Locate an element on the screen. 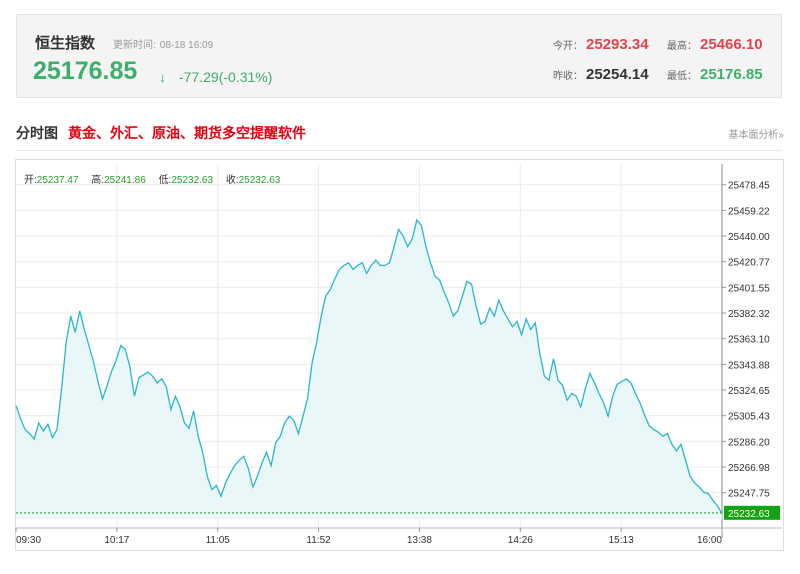 The height and width of the screenshot is (574, 800). ohlc-close-label: 收: is located at coordinates (232, 180).